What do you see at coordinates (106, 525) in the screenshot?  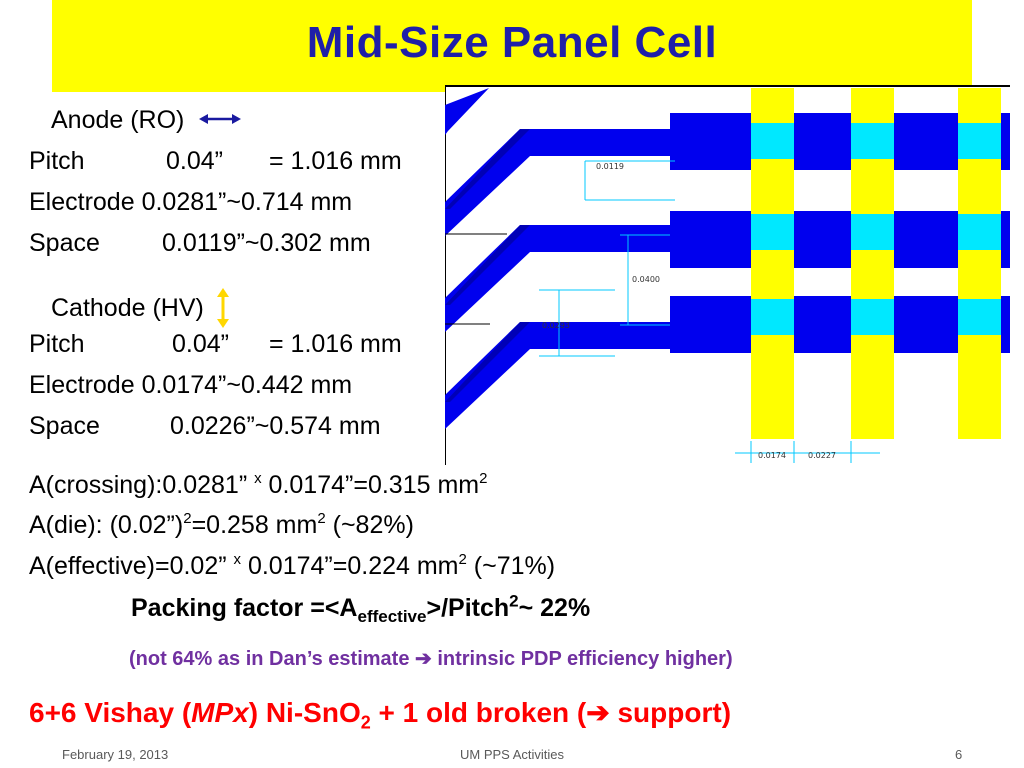 I see `area-die-text: A(die): (0.02”)` at bounding box center [106, 525].